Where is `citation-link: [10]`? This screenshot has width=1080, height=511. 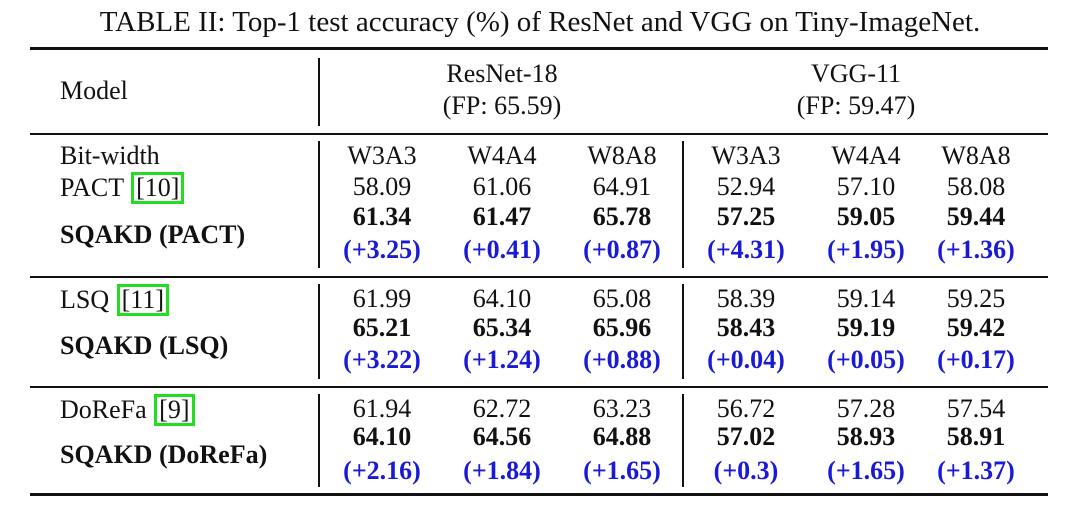
citation-link: [10] is located at coordinates (158, 188).